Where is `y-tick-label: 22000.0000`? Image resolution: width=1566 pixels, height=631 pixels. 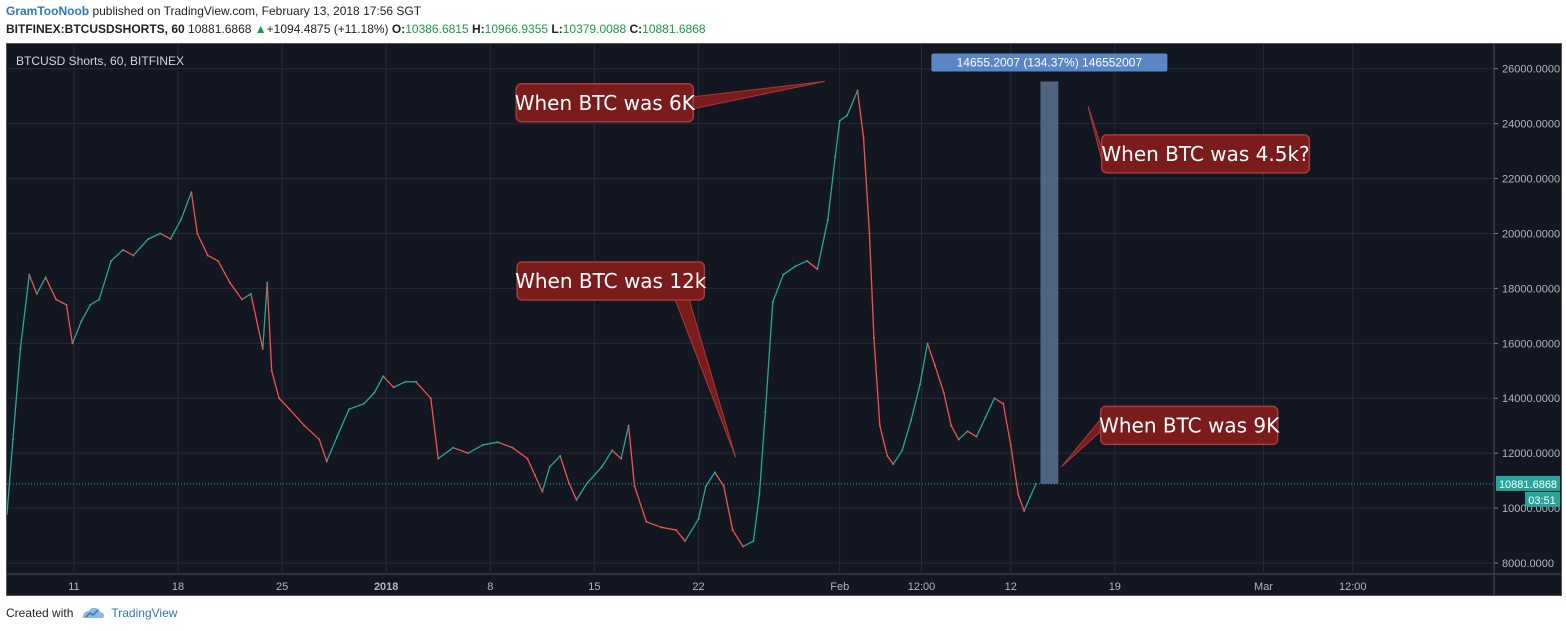 y-tick-label: 22000.0000 is located at coordinates (1531, 180).